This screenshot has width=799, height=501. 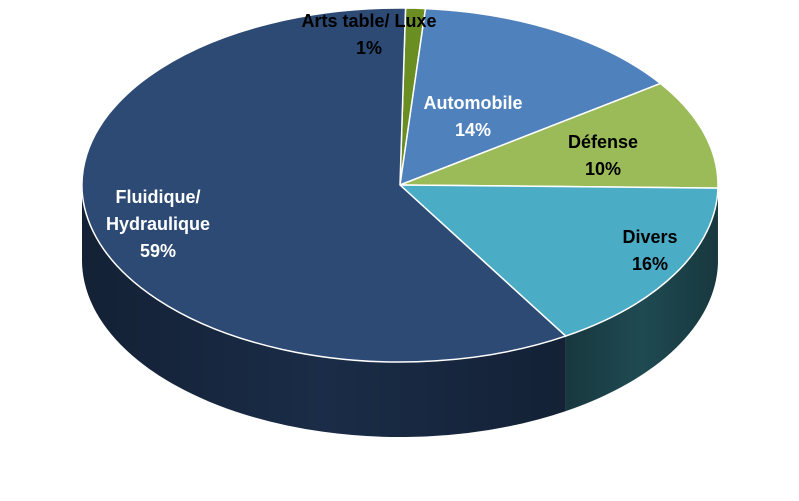 What do you see at coordinates (649, 250) in the screenshot?
I see `slice-label-3: Divers 16%` at bounding box center [649, 250].